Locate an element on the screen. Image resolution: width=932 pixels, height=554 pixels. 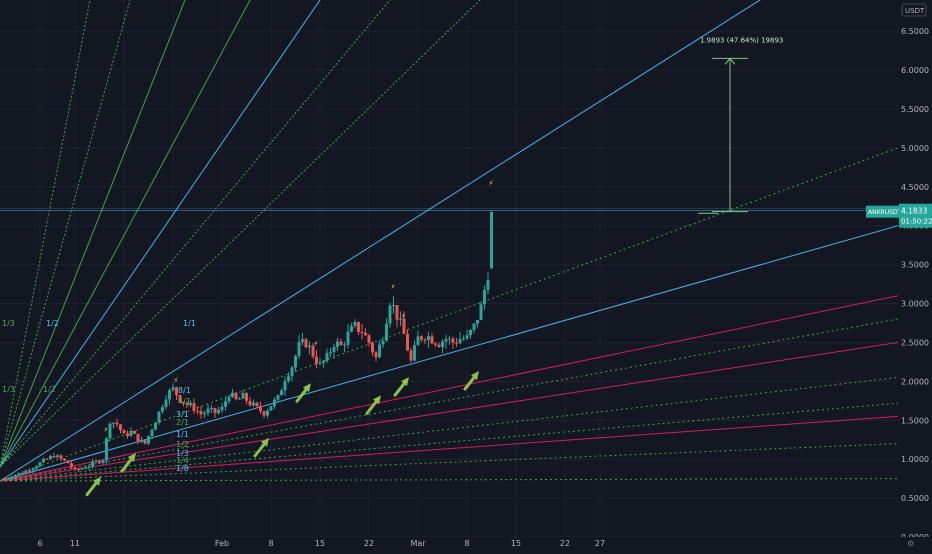
x-tick-label: 22 is located at coordinates (369, 543).